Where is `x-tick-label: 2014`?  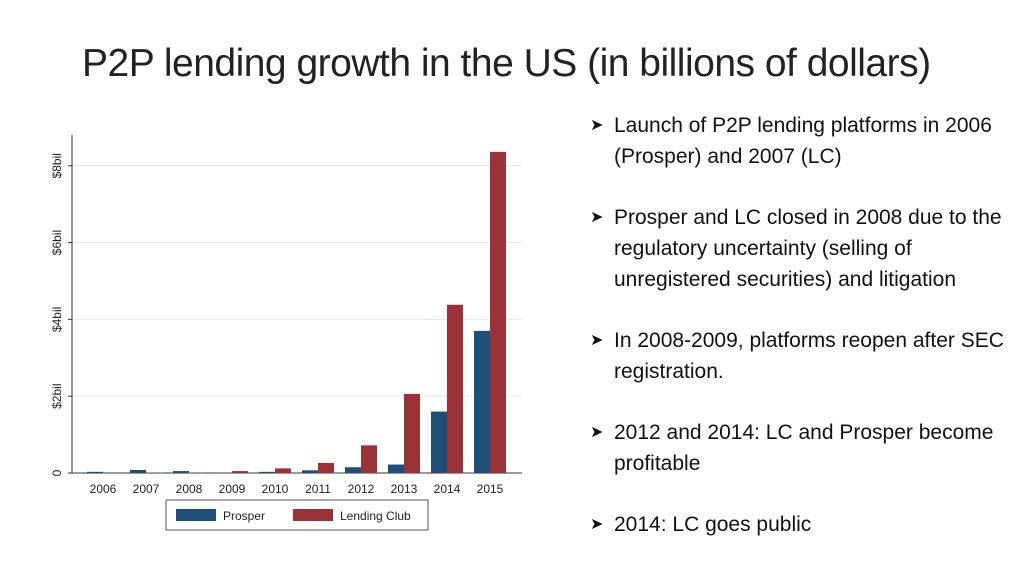
x-tick-label: 2014 is located at coordinates (447, 489).